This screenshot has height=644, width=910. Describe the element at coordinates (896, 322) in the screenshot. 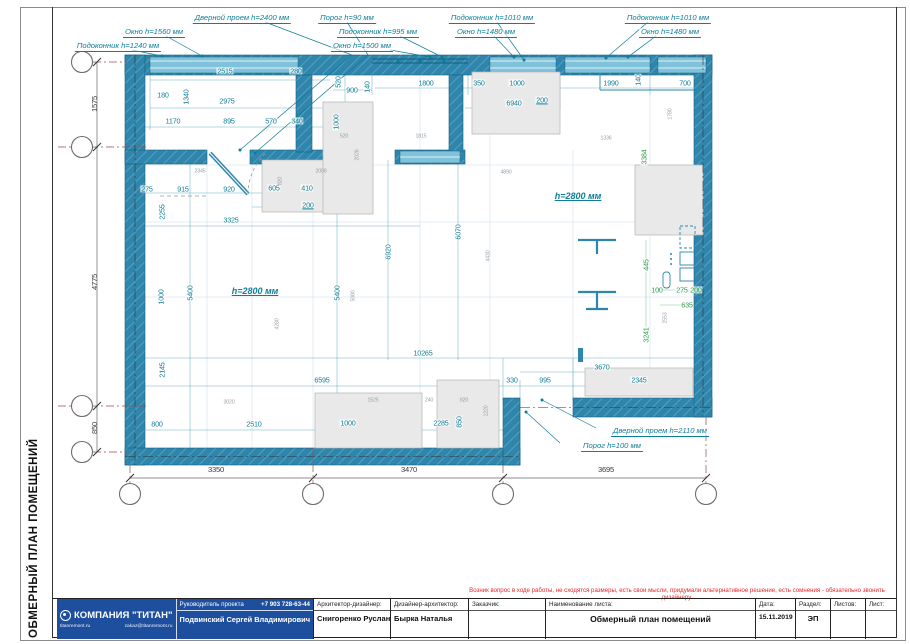

I see `frame-right-inner-line` at that location.